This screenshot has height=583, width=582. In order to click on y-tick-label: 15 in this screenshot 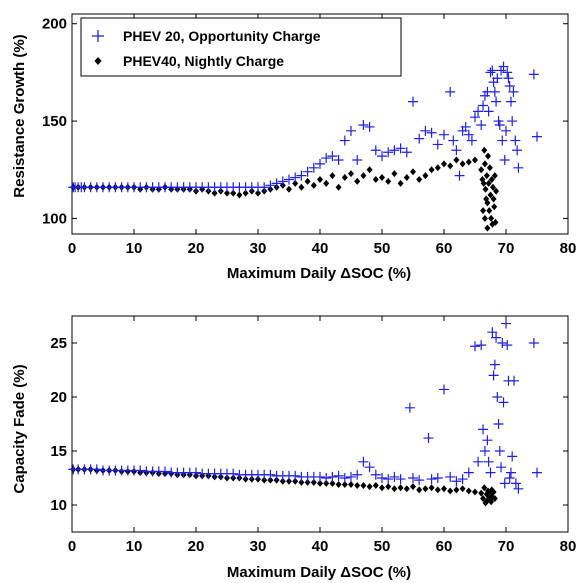, I will do `click(58, 451)`.